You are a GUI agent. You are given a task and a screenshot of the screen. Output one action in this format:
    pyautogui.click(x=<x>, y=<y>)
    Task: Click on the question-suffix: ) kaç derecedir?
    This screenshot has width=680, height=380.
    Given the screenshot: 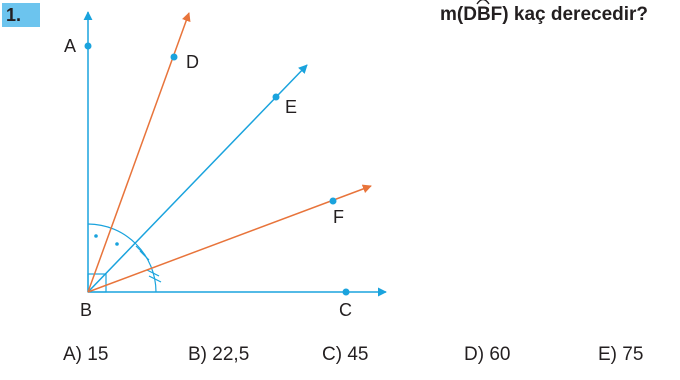 What is the action you would take?
    pyautogui.click(x=575, y=14)
    